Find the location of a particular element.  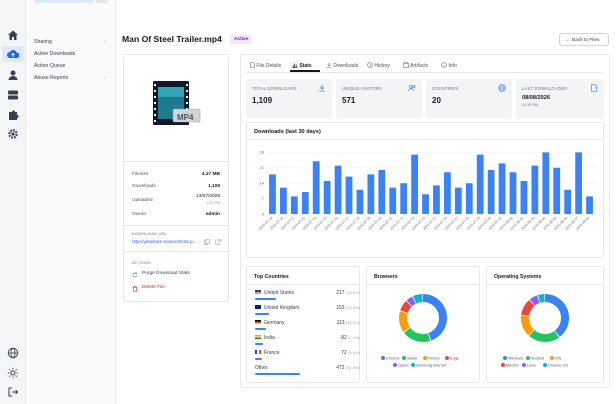

country-count: 72 (6.5%) is located at coordinates (350, 353).